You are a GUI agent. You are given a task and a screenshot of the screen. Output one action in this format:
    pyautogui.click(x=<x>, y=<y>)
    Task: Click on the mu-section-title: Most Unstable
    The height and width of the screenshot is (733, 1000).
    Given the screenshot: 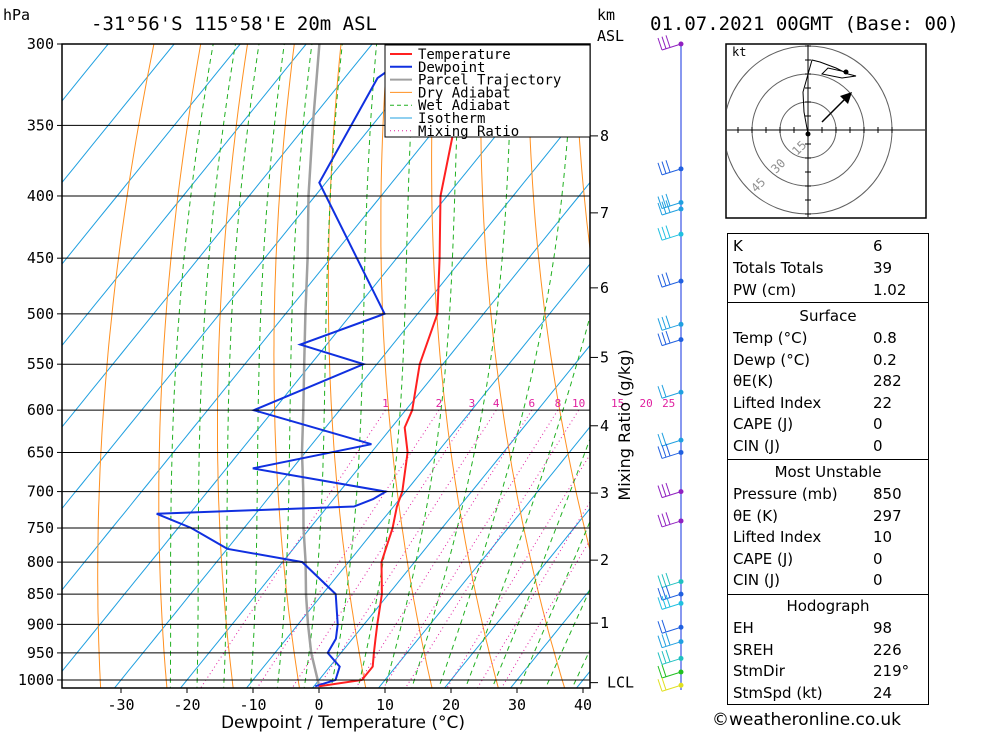 What is the action you would take?
    pyautogui.click(x=828, y=472)
    